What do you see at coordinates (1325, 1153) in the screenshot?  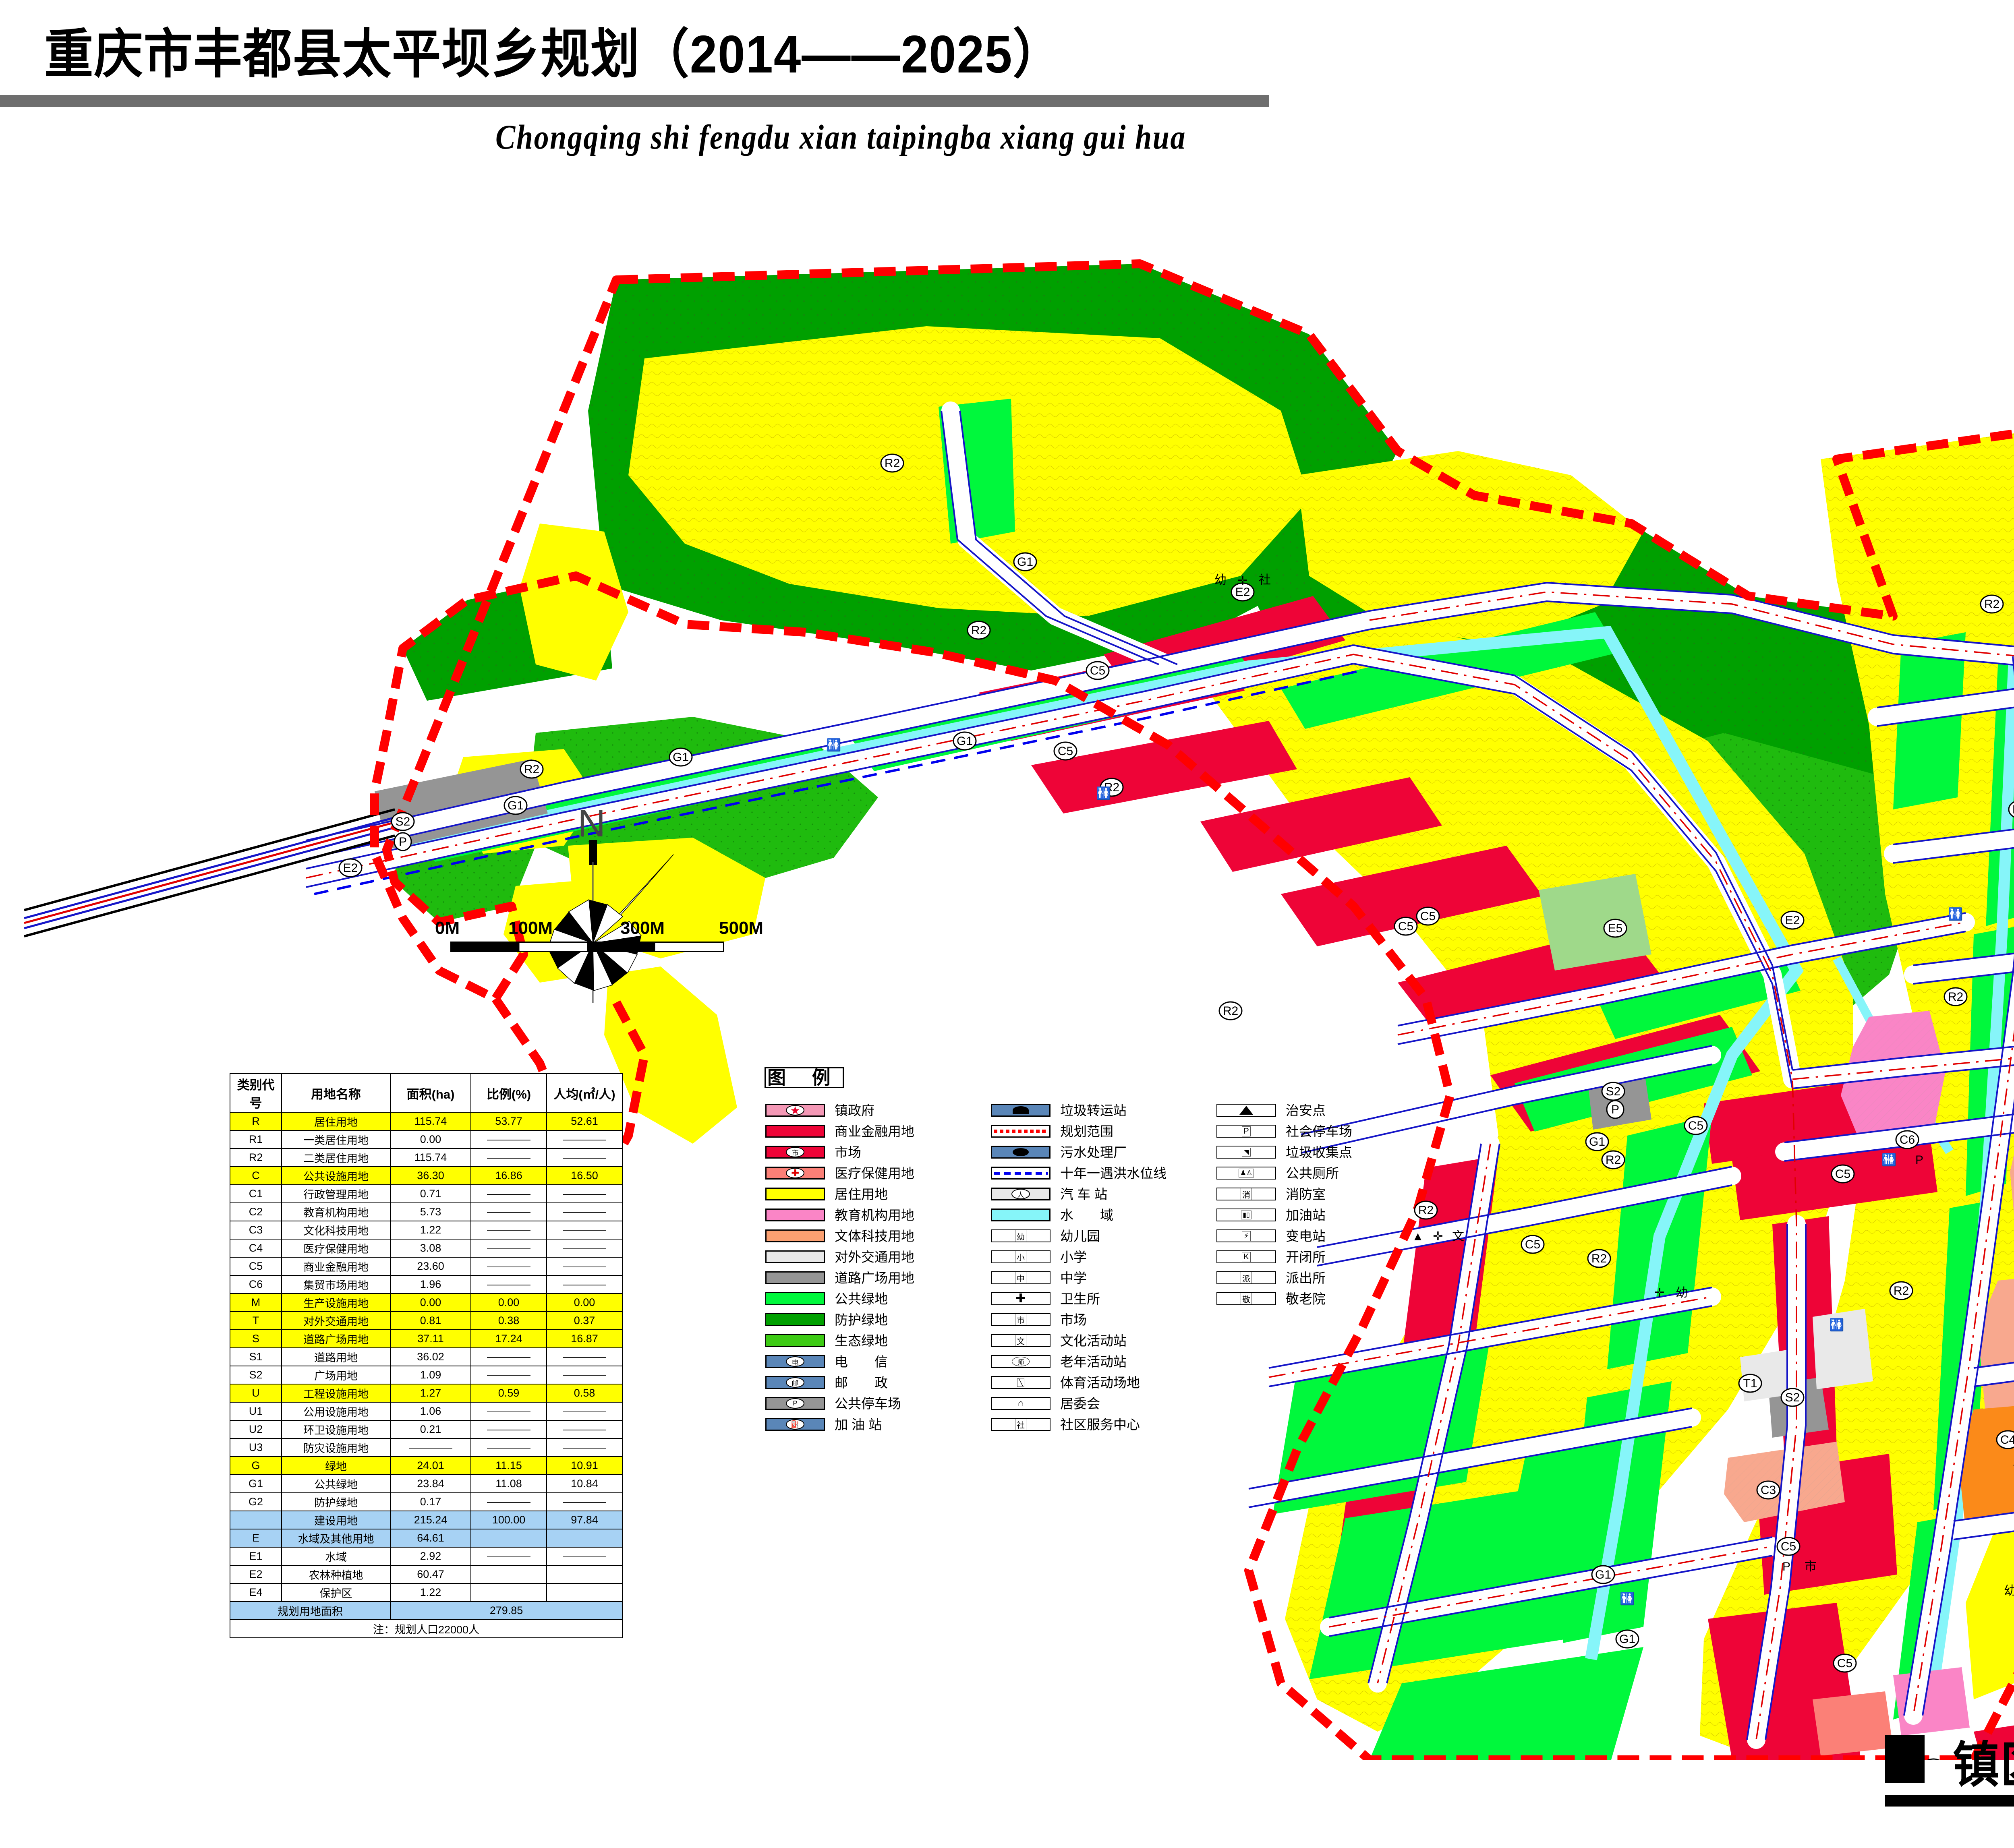 I see `legend-item: ◥ 垃圾收集点` at bounding box center [1325, 1153].